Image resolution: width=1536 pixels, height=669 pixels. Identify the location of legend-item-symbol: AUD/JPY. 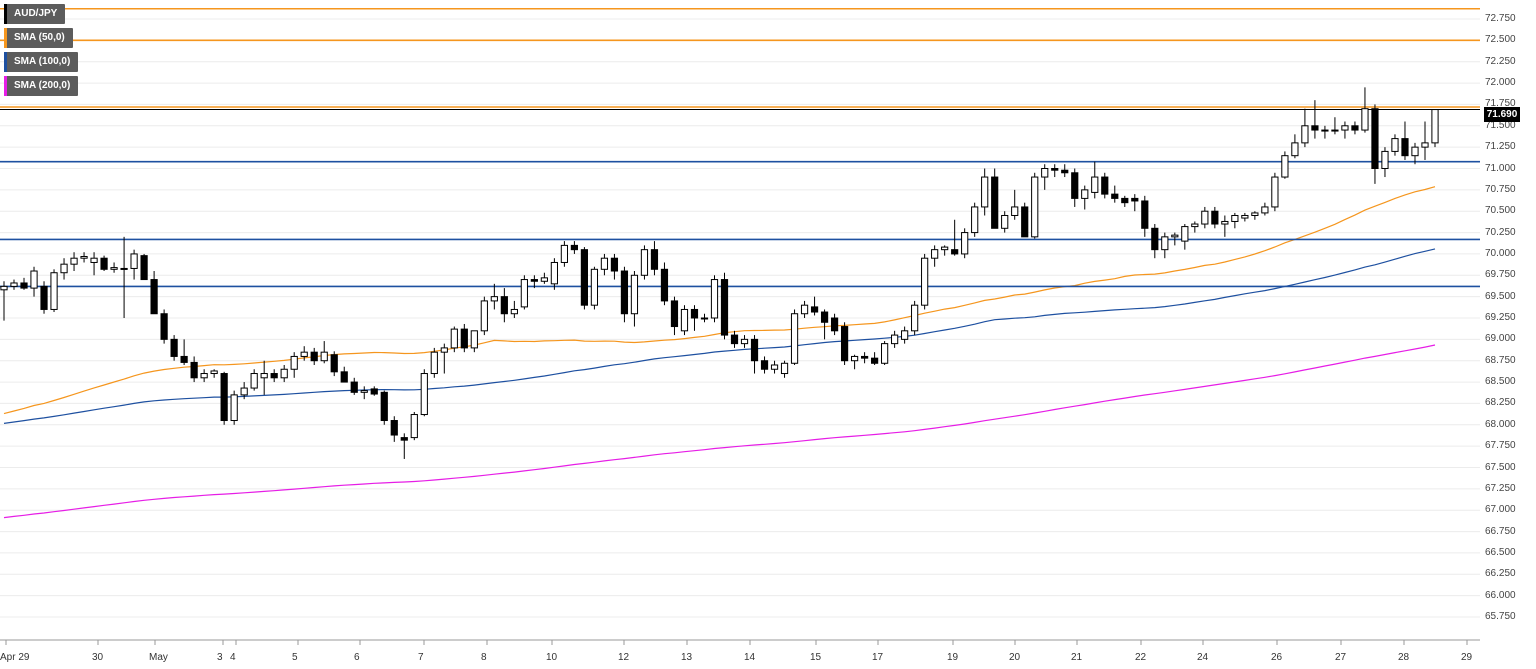
(35, 14).